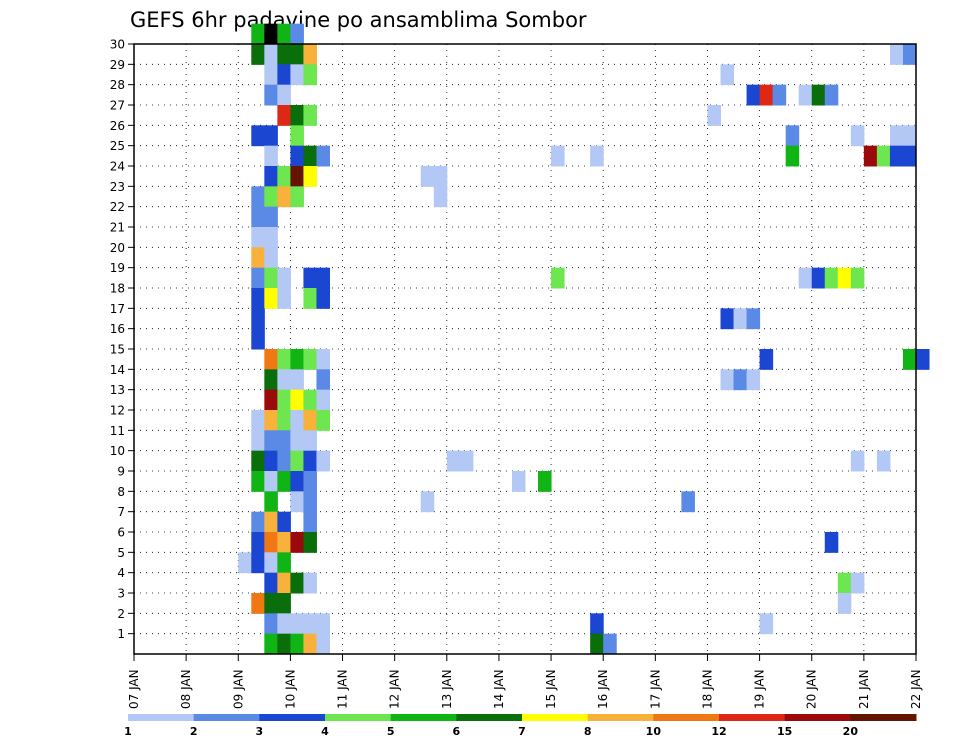  What do you see at coordinates (117, 411) in the screenshot?
I see `y-tick-label: 12` at bounding box center [117, 411].